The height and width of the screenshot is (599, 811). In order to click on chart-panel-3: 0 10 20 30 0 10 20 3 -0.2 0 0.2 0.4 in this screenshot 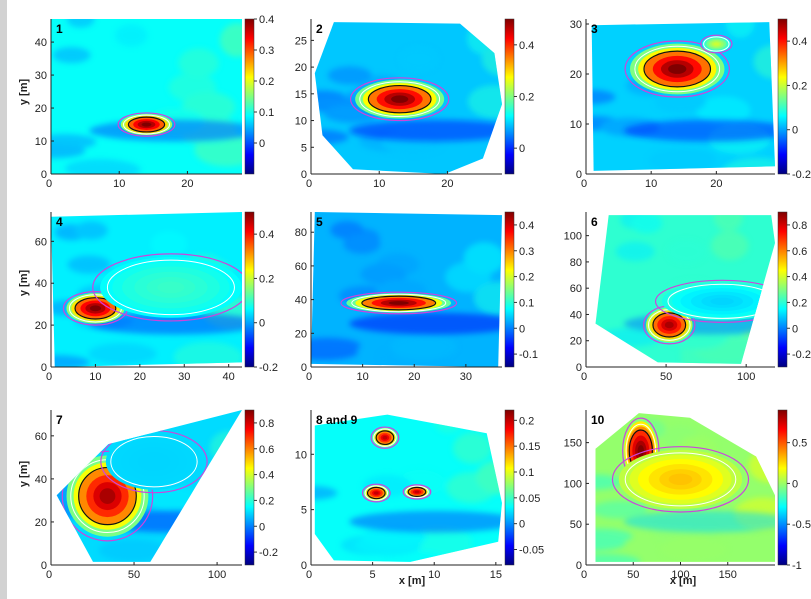, I will do `click(690, 104)`.